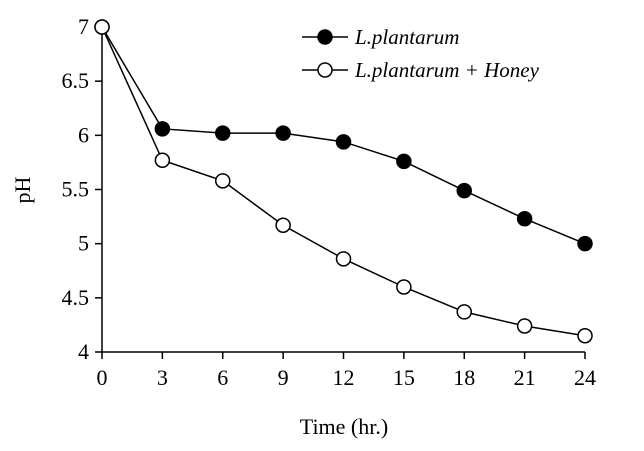 The height and width of the screenshot is (451, 644). Describe the element at coordinates (83, 243) in the screenshot. I see `y-tick-label: 5` at that location.